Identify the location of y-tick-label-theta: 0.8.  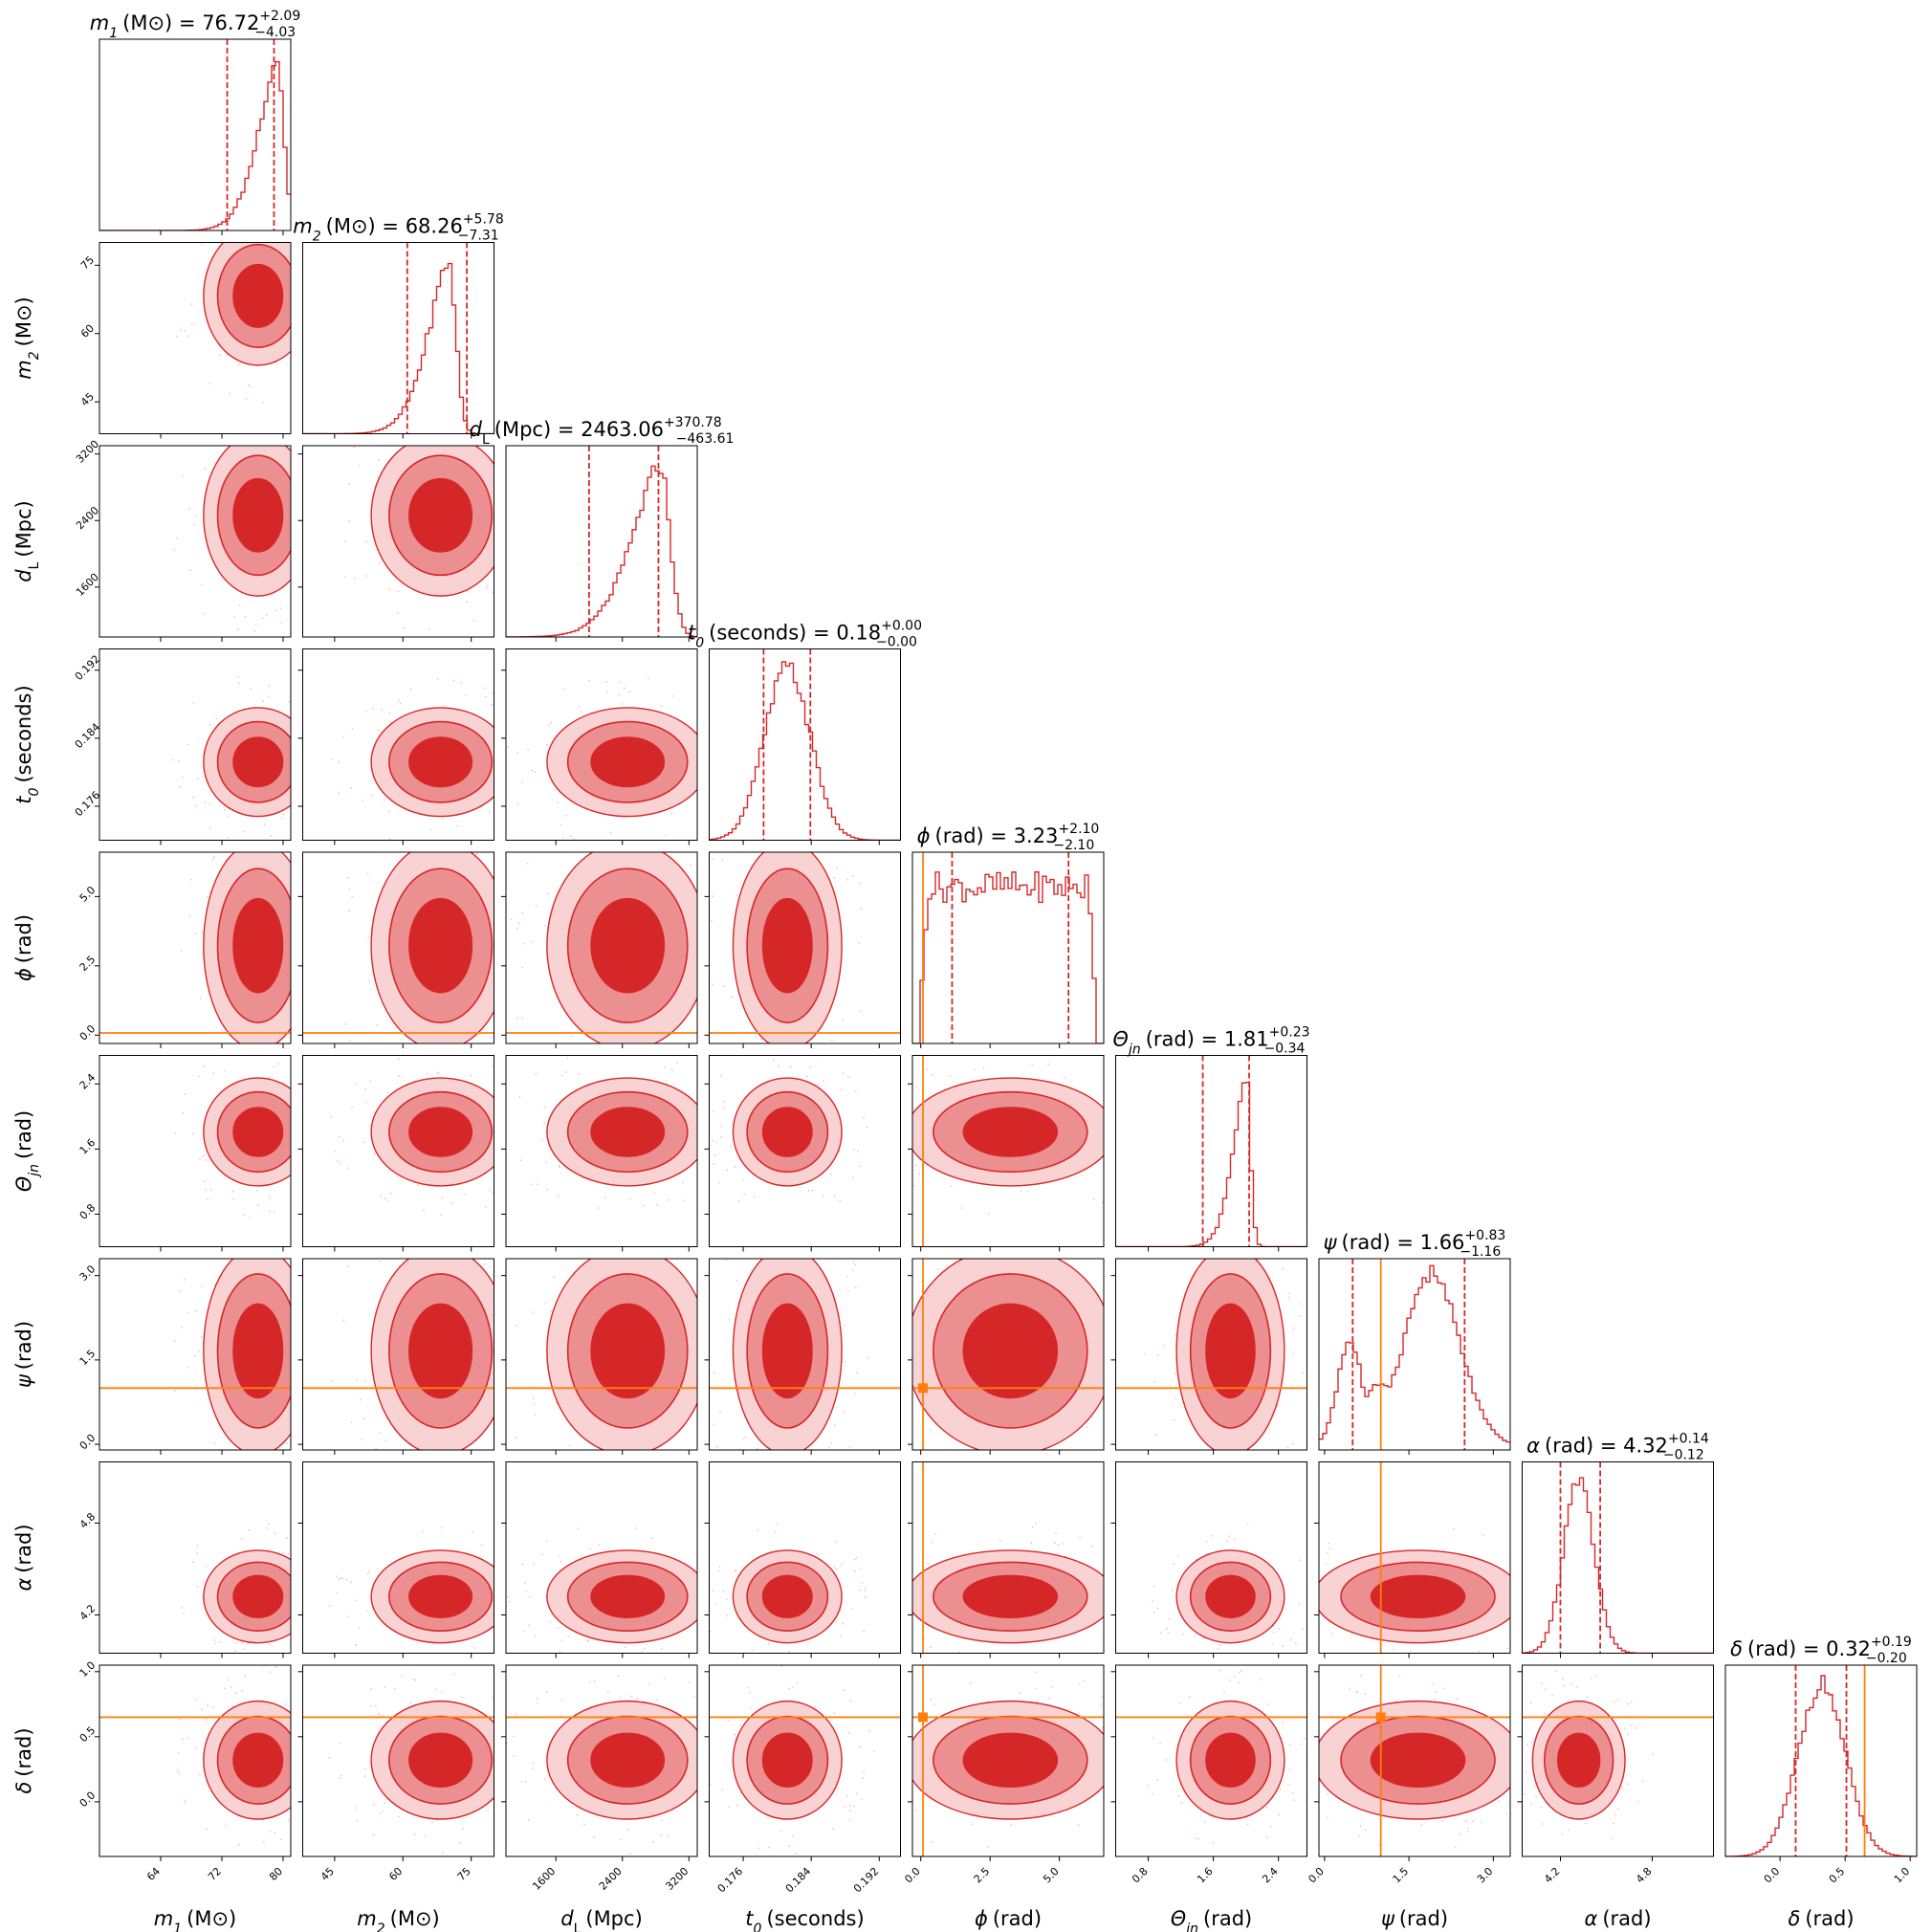
(88, 1211).